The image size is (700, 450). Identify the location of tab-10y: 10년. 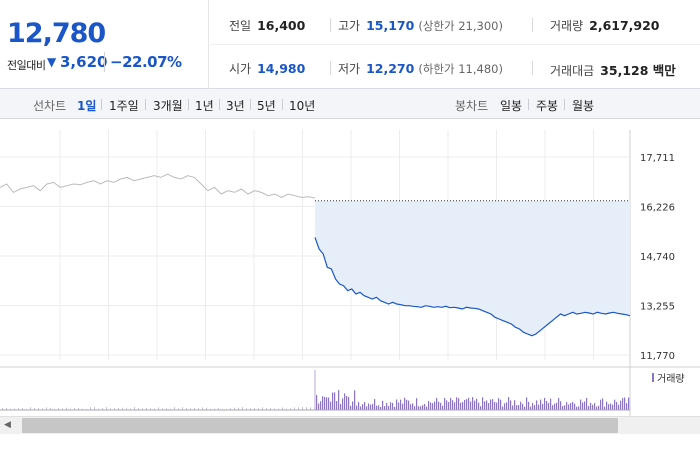
(302, 106).